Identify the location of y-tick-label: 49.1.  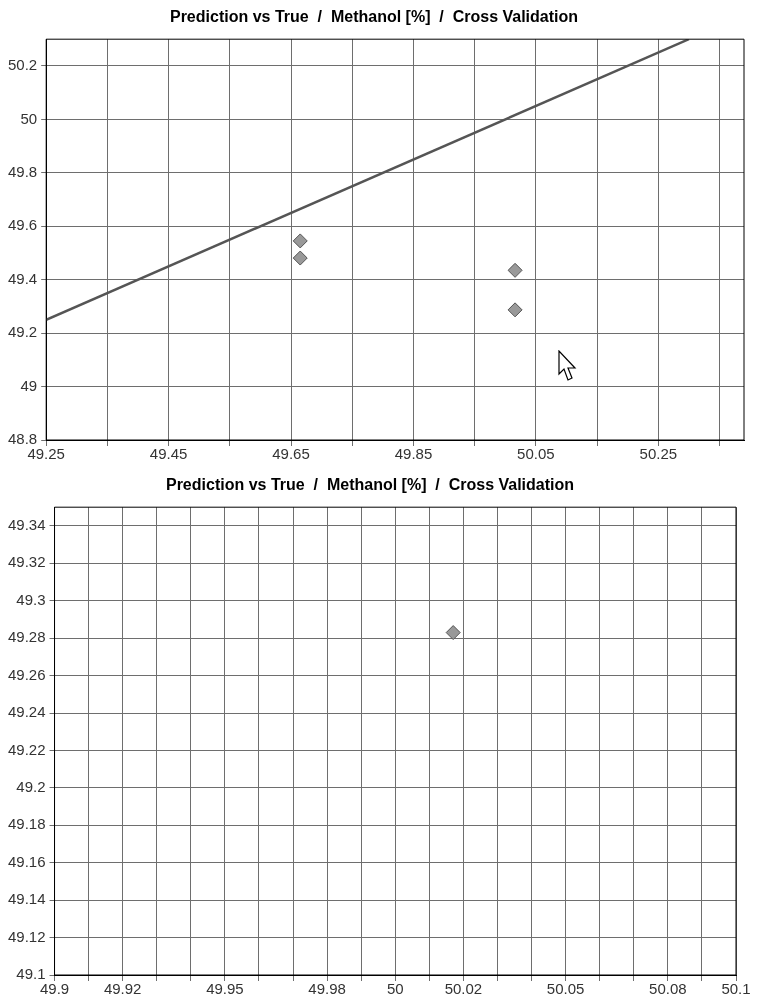
(31, 974).